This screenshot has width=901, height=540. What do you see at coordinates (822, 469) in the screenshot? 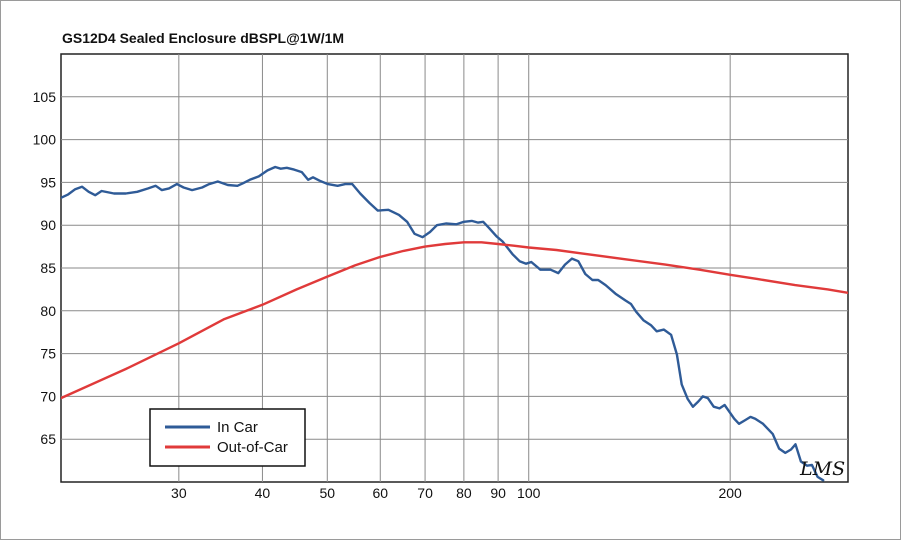
I see `lms-watermark: LMS` at bounding box center [822, 469].